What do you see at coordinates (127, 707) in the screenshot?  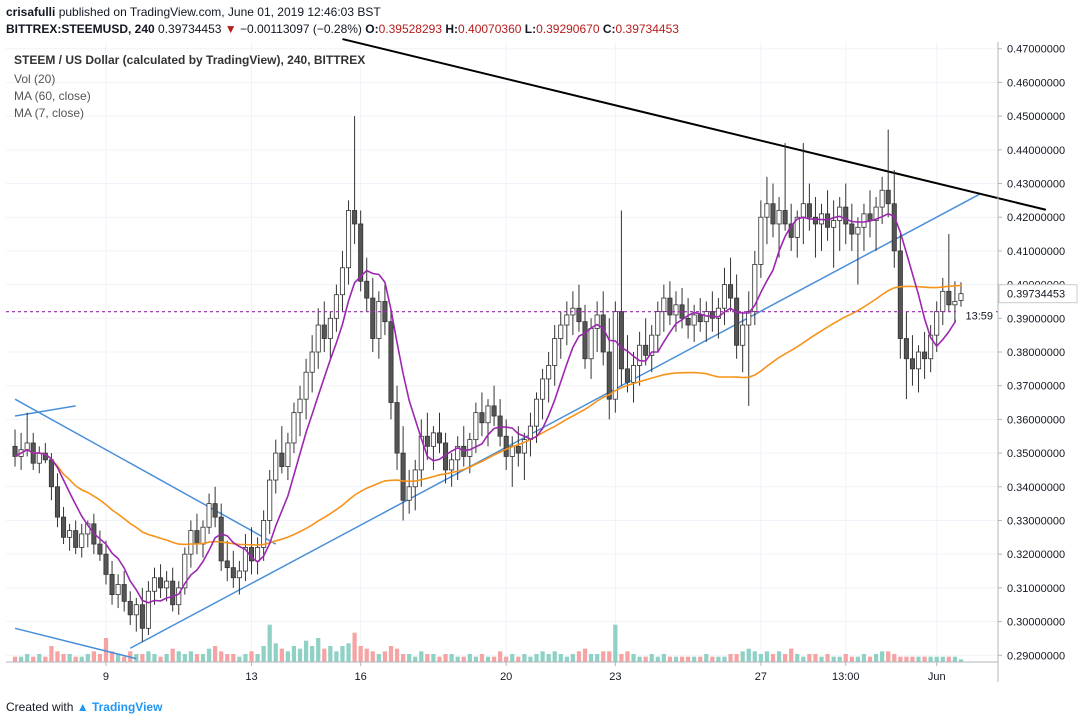 I see `tradingview-brand: TradingView` at bounding box center [127, 707].